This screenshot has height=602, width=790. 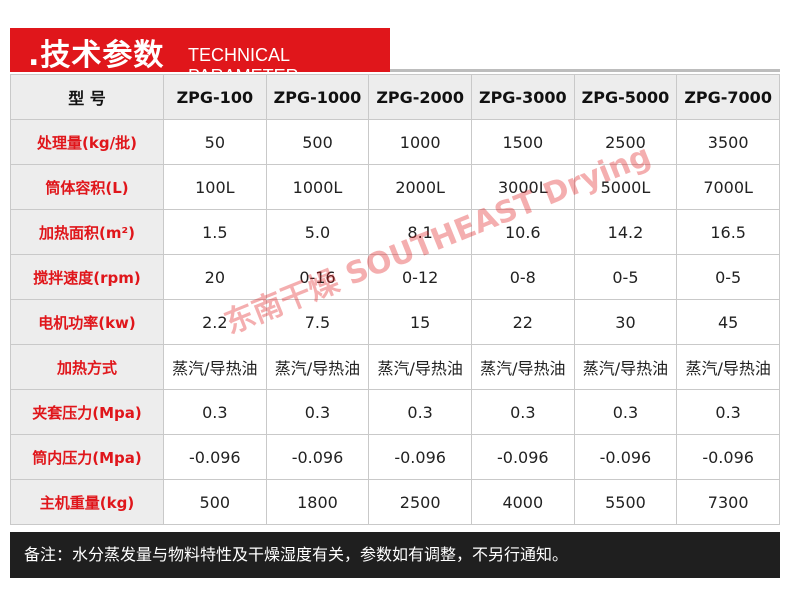 What do you see at coordinates (87, 232) in the screenshot?
I see `row-label: 加热面积(m²)` at bounding box center [87, 232].